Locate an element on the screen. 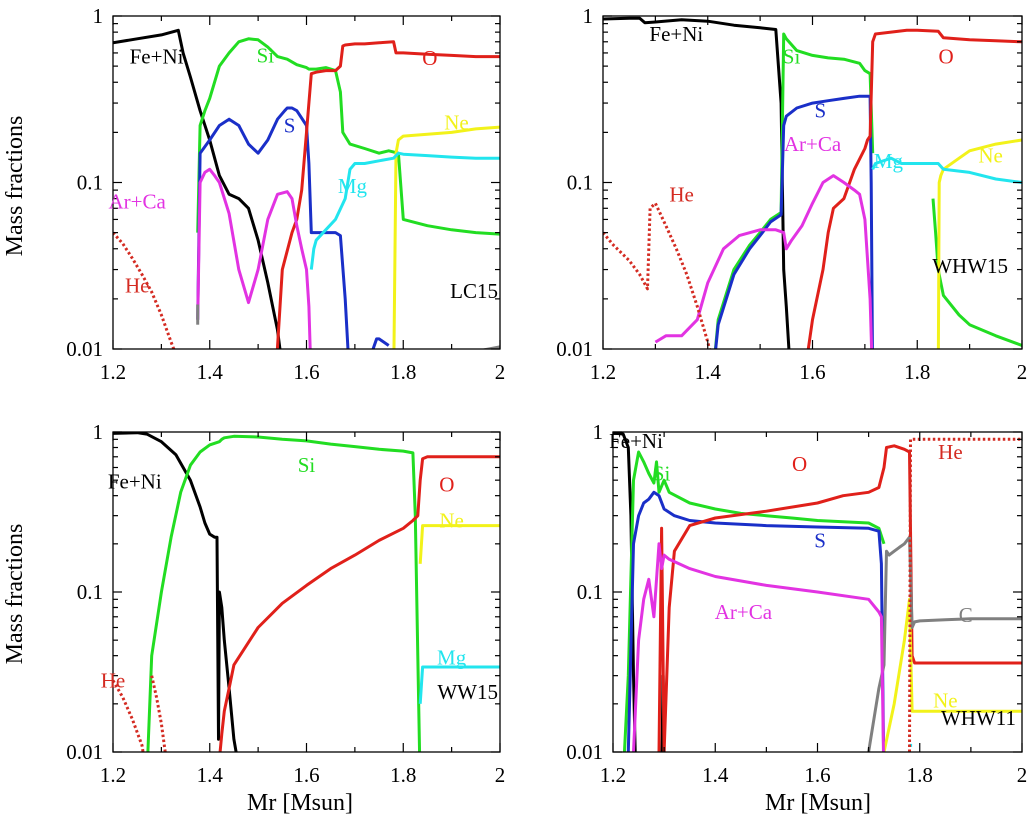  series-si-outer-line is located at coordinates (976, 272).